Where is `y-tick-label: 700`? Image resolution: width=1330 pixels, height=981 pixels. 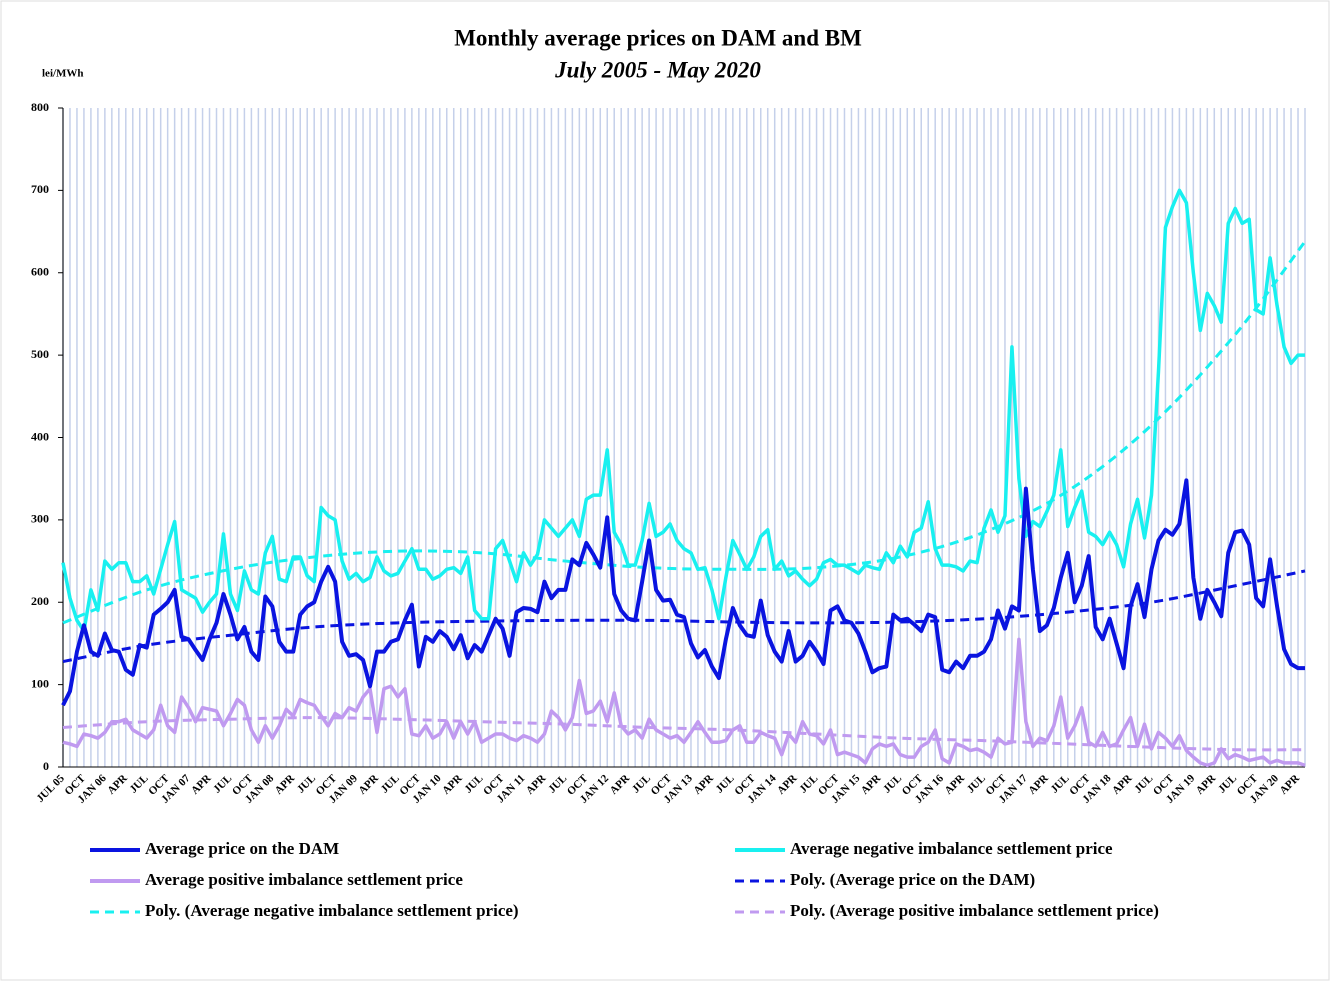 y-tick-label: 700 is located at coordinates (40, 189).